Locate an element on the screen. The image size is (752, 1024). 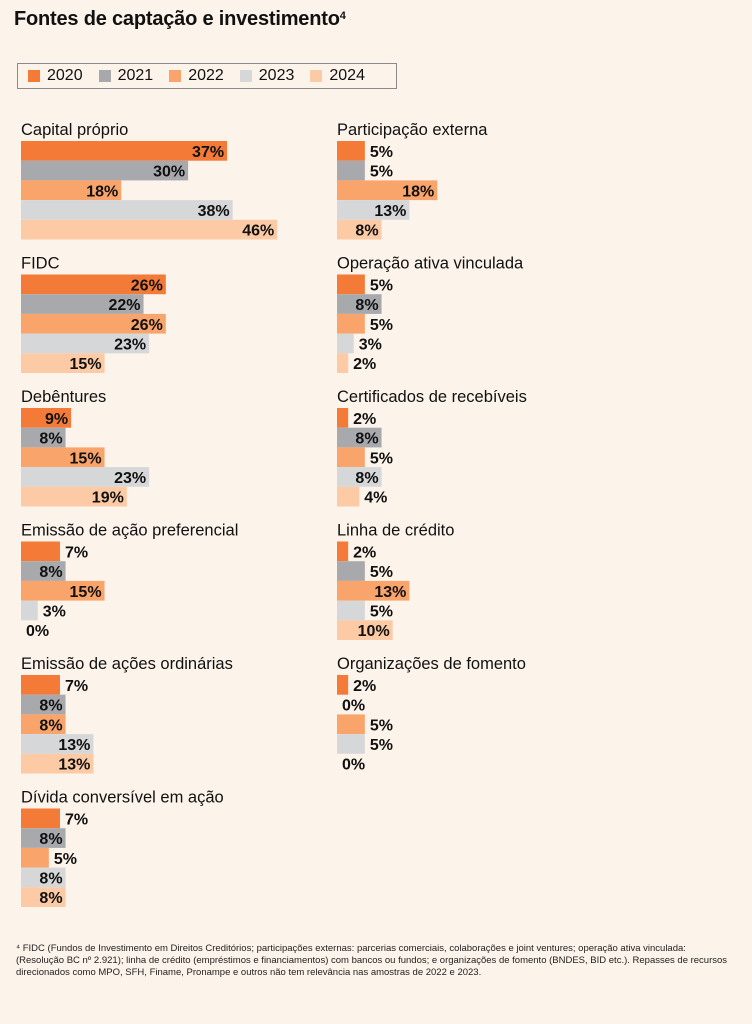
bar-debentures-2022 is located at coordinates (63, 457).